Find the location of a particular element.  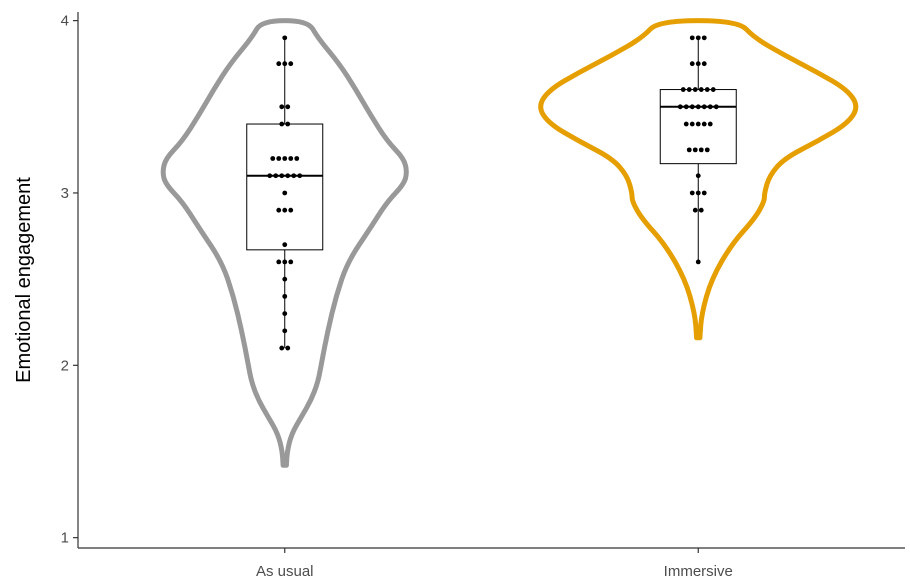

y-axis-label: Emotional engagement is located at coordinates (24, 280).